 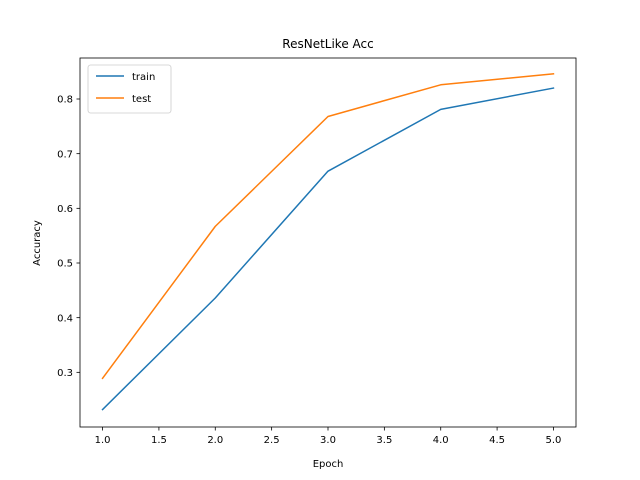 I want to click on x-tick-label: 4.5, so click(x=497, y=440).